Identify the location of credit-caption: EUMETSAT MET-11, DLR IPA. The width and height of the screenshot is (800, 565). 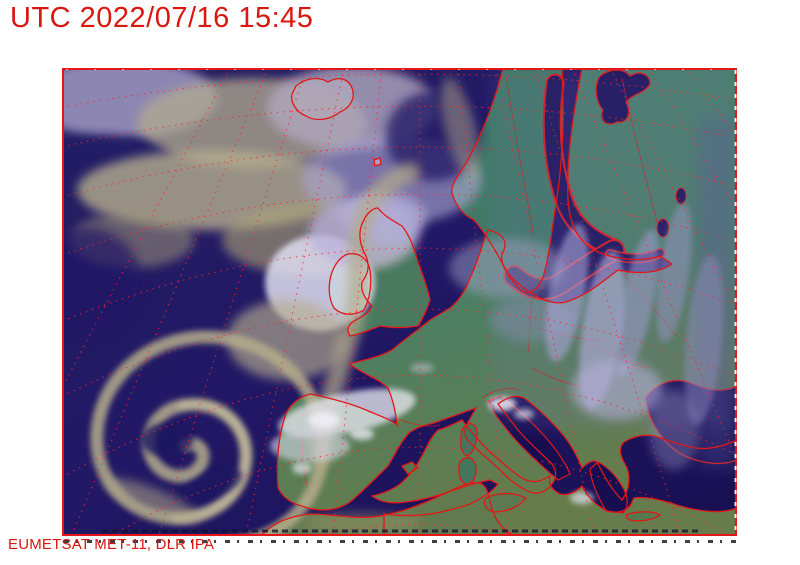
(111, 544).